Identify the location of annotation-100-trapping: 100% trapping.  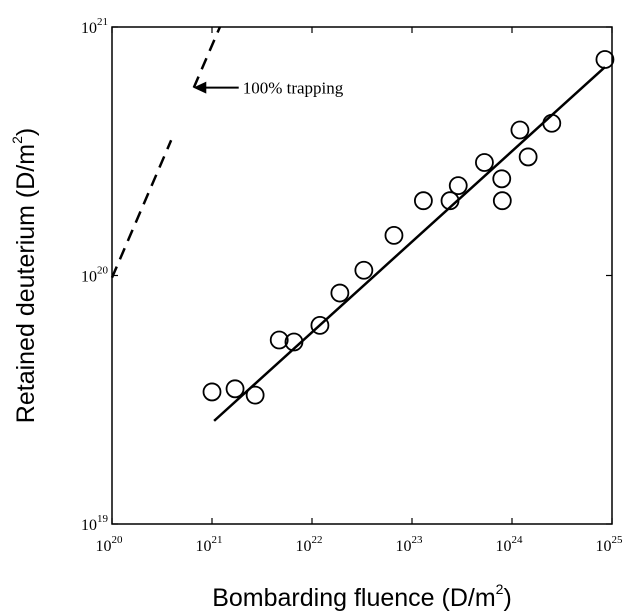
(293, 88).